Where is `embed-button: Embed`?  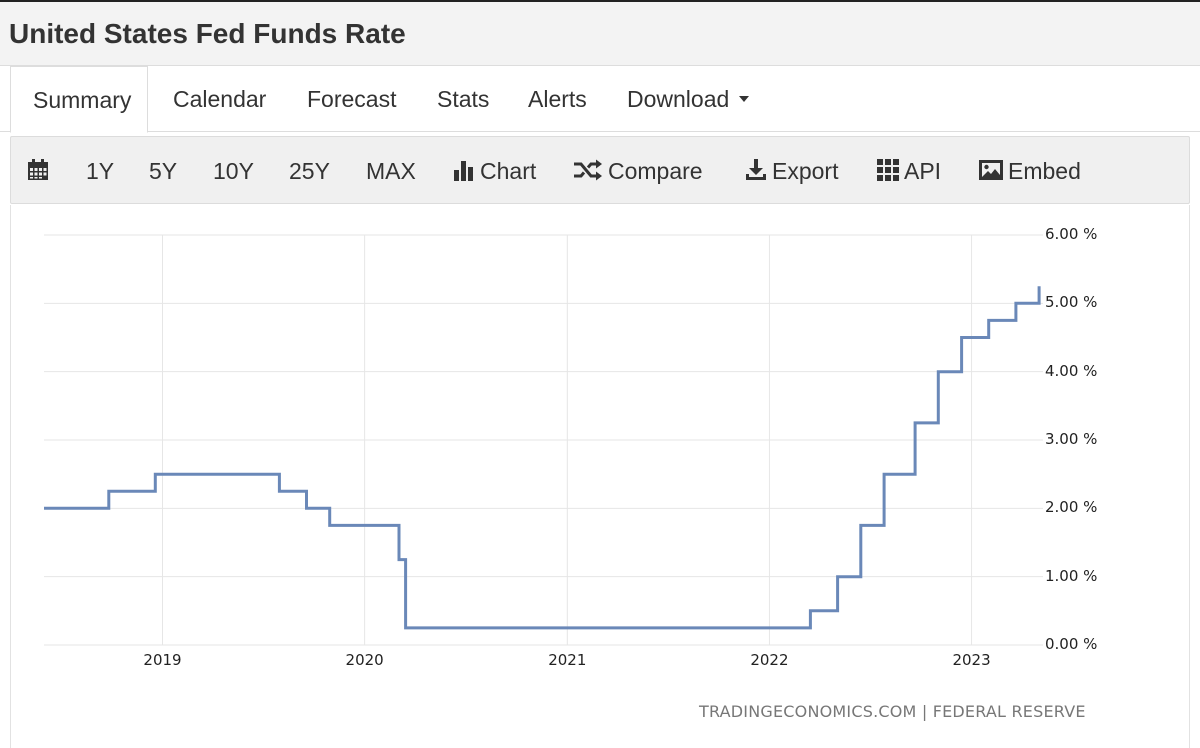
embed-button: Embed is located at coordinates (1030, 171).